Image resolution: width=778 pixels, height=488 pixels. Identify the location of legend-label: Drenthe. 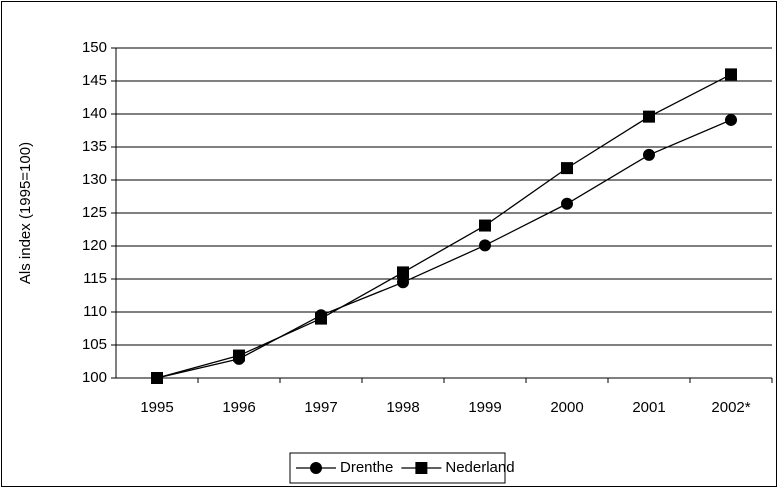
(366, 467).